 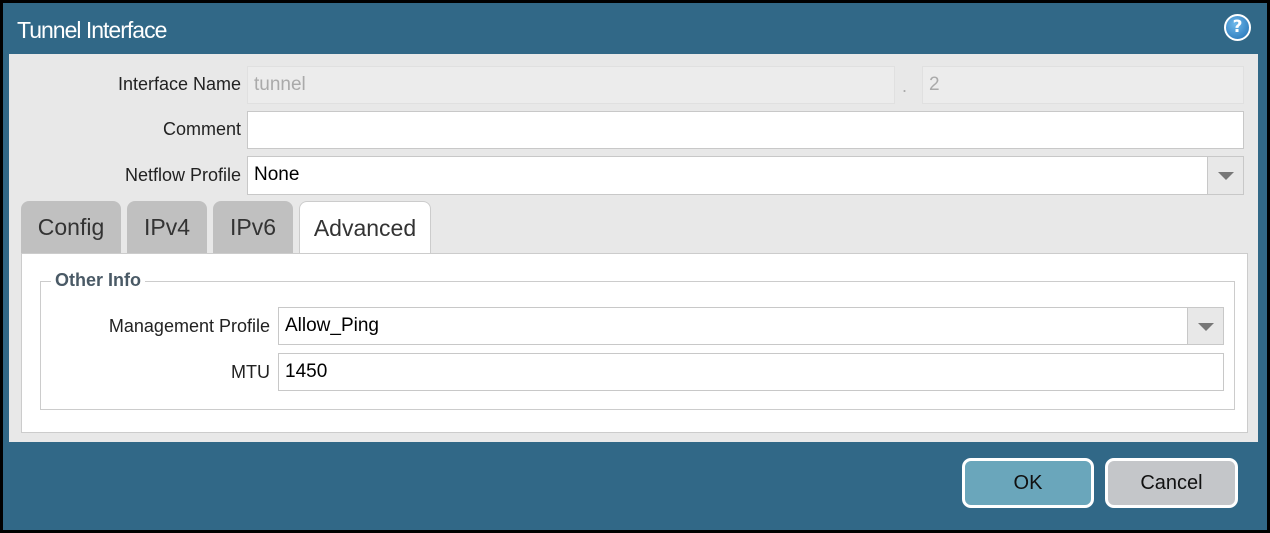 I want to click on comment-input, so click(x=745, y=130).